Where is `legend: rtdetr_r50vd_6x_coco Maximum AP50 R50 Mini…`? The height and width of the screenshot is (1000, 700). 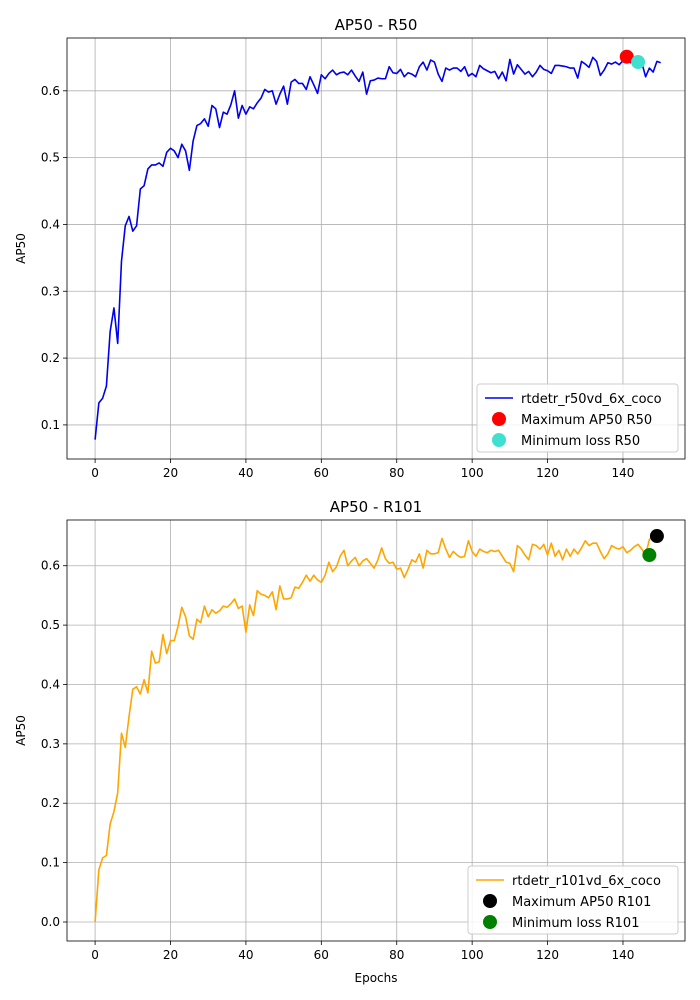 legend: rtdetr_r50vd_6x_coco Maximum AP50 R50 Mini… is located at coordinates (577, 418).